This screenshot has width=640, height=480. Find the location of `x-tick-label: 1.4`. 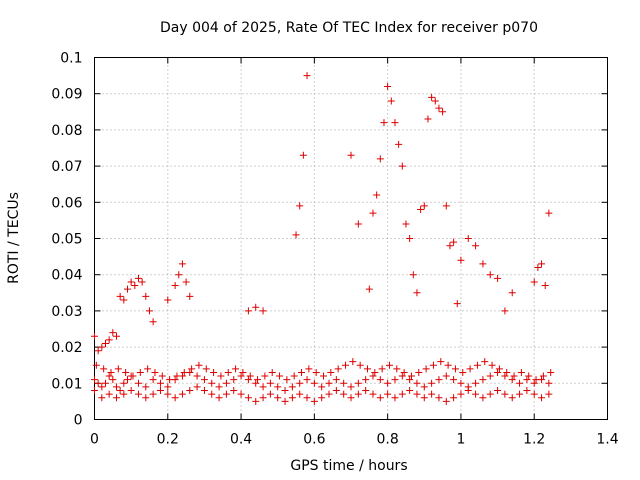

x-tick-label: 1.4 is located at coordinates (607, 440).